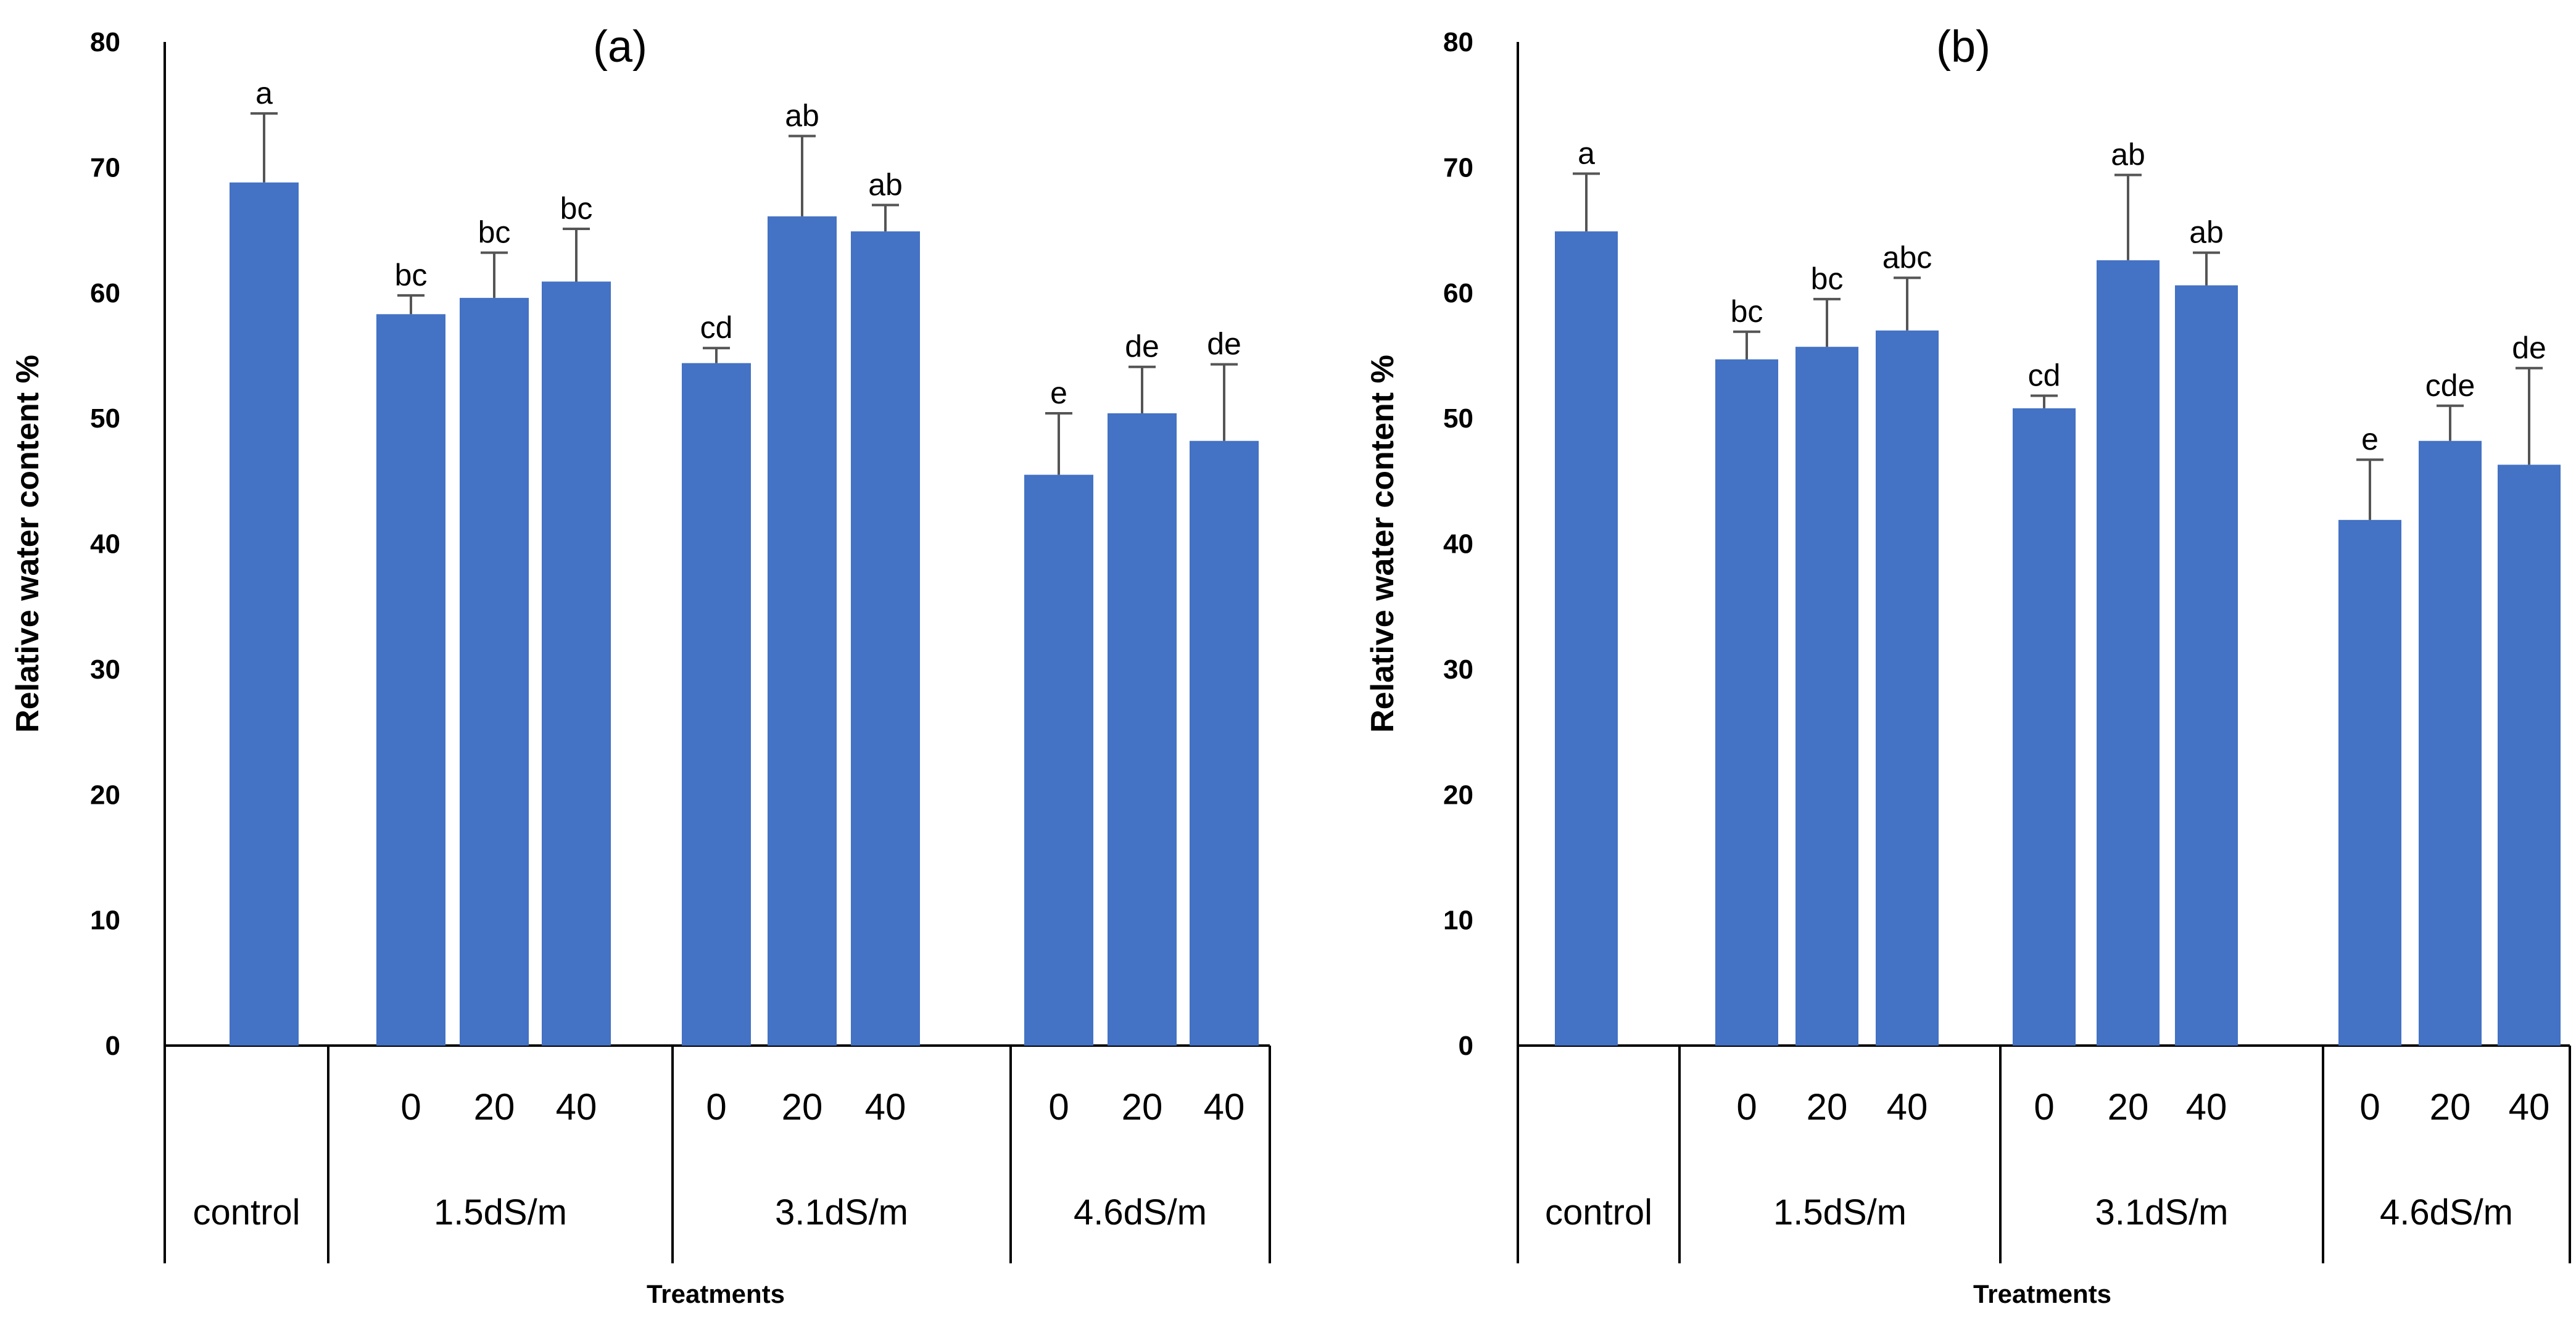 The image size is (2576, 1317). Describe the element at coordinates (620, 47) in the screenshot. I see `chart-title: (a)` at that location.